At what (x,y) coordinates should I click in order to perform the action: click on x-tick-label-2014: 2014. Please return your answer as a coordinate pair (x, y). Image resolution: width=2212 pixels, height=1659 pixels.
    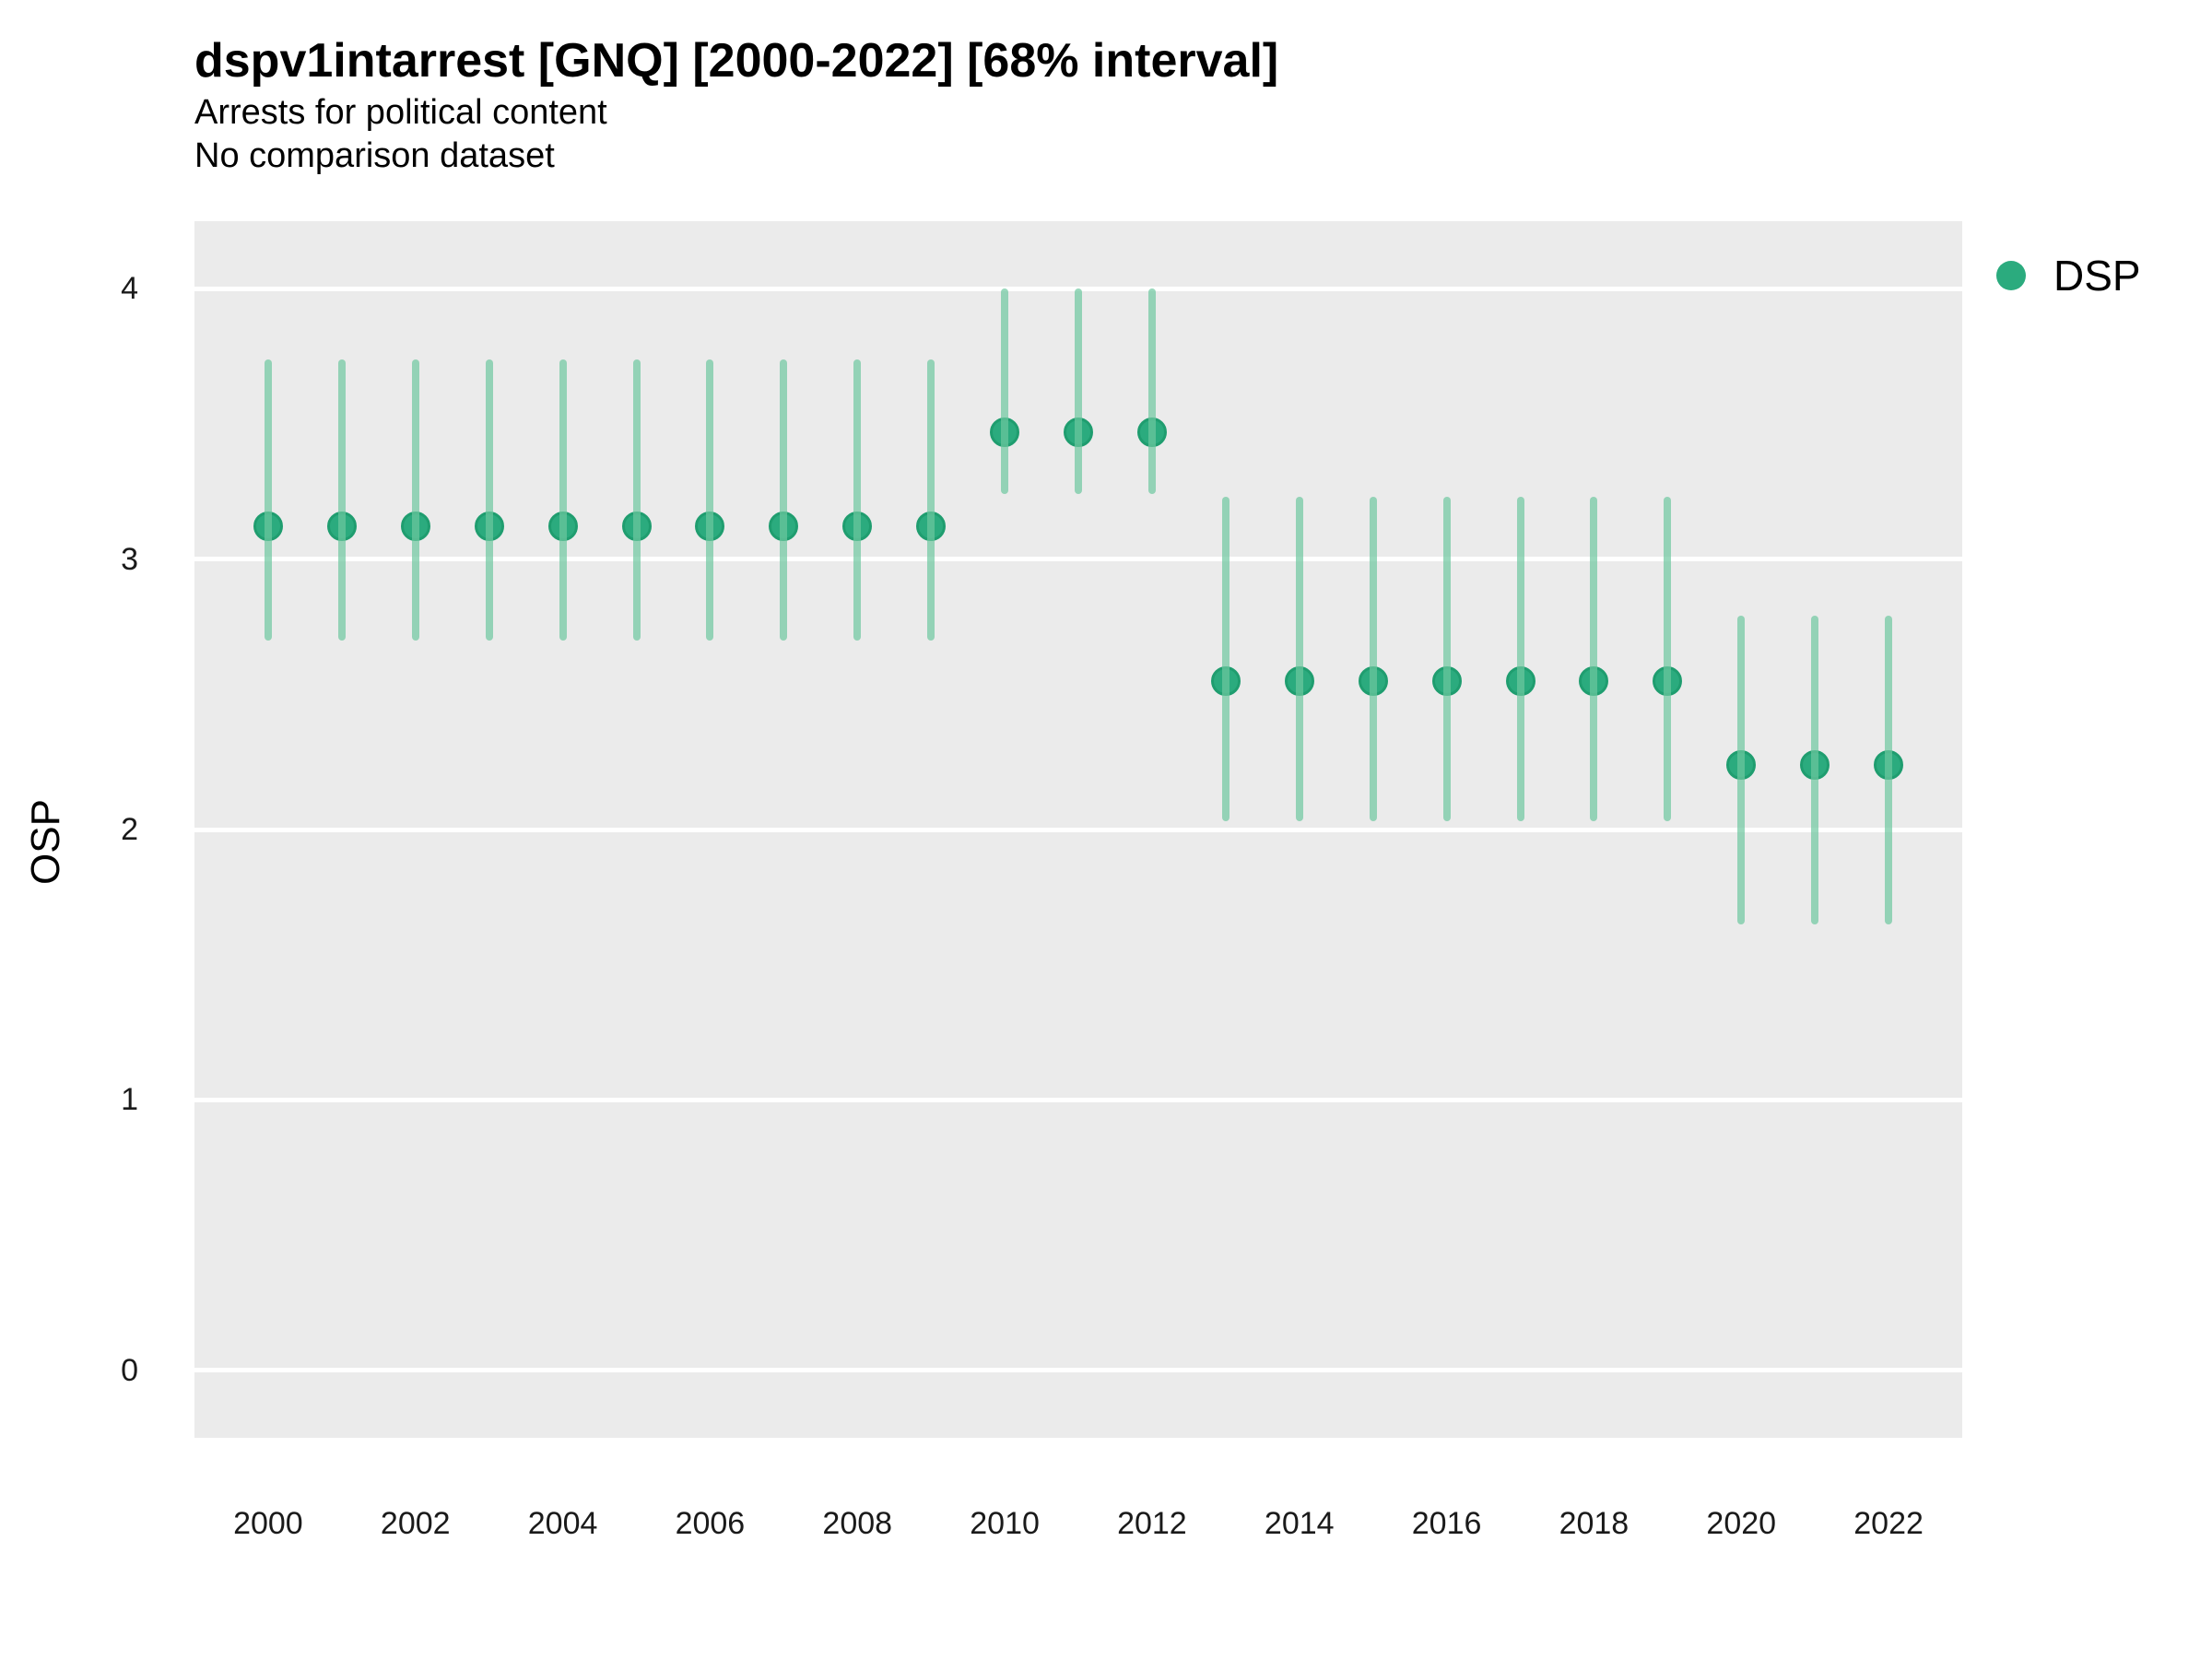
    Looking at the image, I should click on (1299, 1523).